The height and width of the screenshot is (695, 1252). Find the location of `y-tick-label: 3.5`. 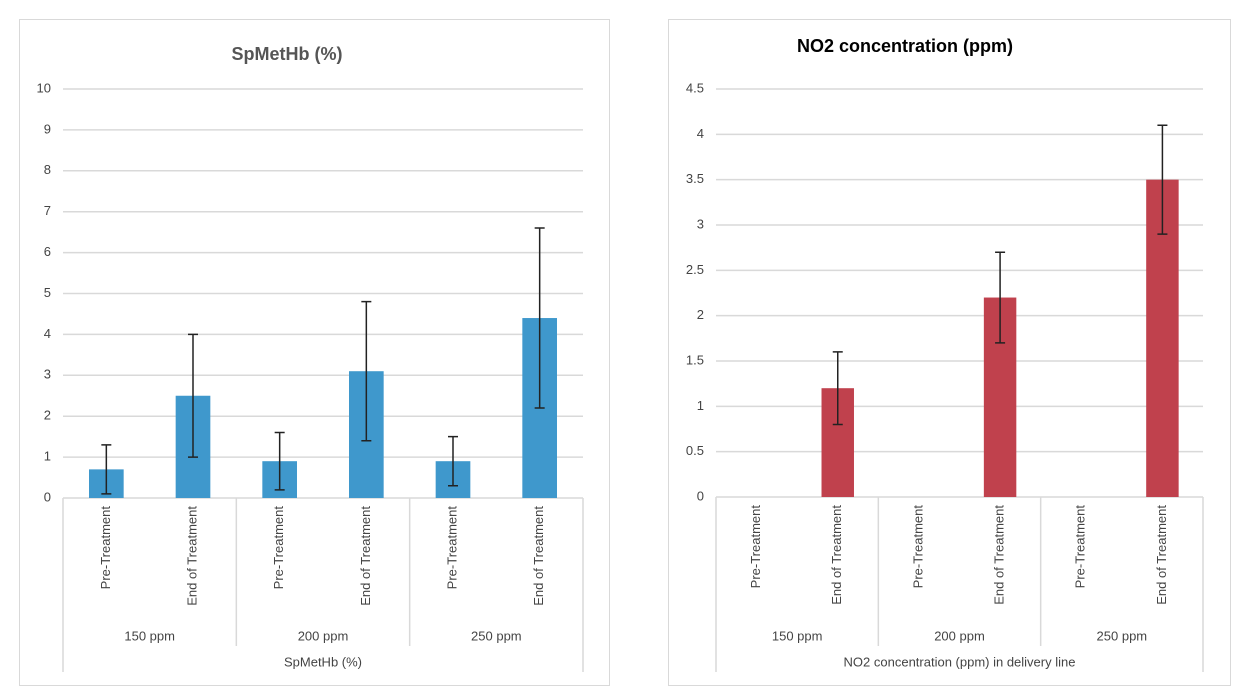

y-tick-label: 3.5 is located at coordinates (695, 178).